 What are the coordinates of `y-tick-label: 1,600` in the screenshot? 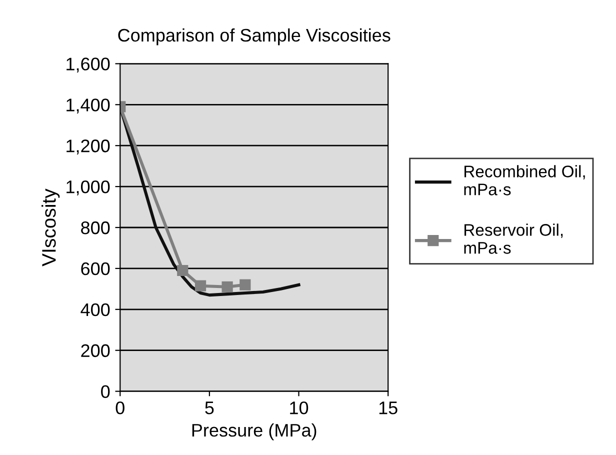 It's located at (88, 65).